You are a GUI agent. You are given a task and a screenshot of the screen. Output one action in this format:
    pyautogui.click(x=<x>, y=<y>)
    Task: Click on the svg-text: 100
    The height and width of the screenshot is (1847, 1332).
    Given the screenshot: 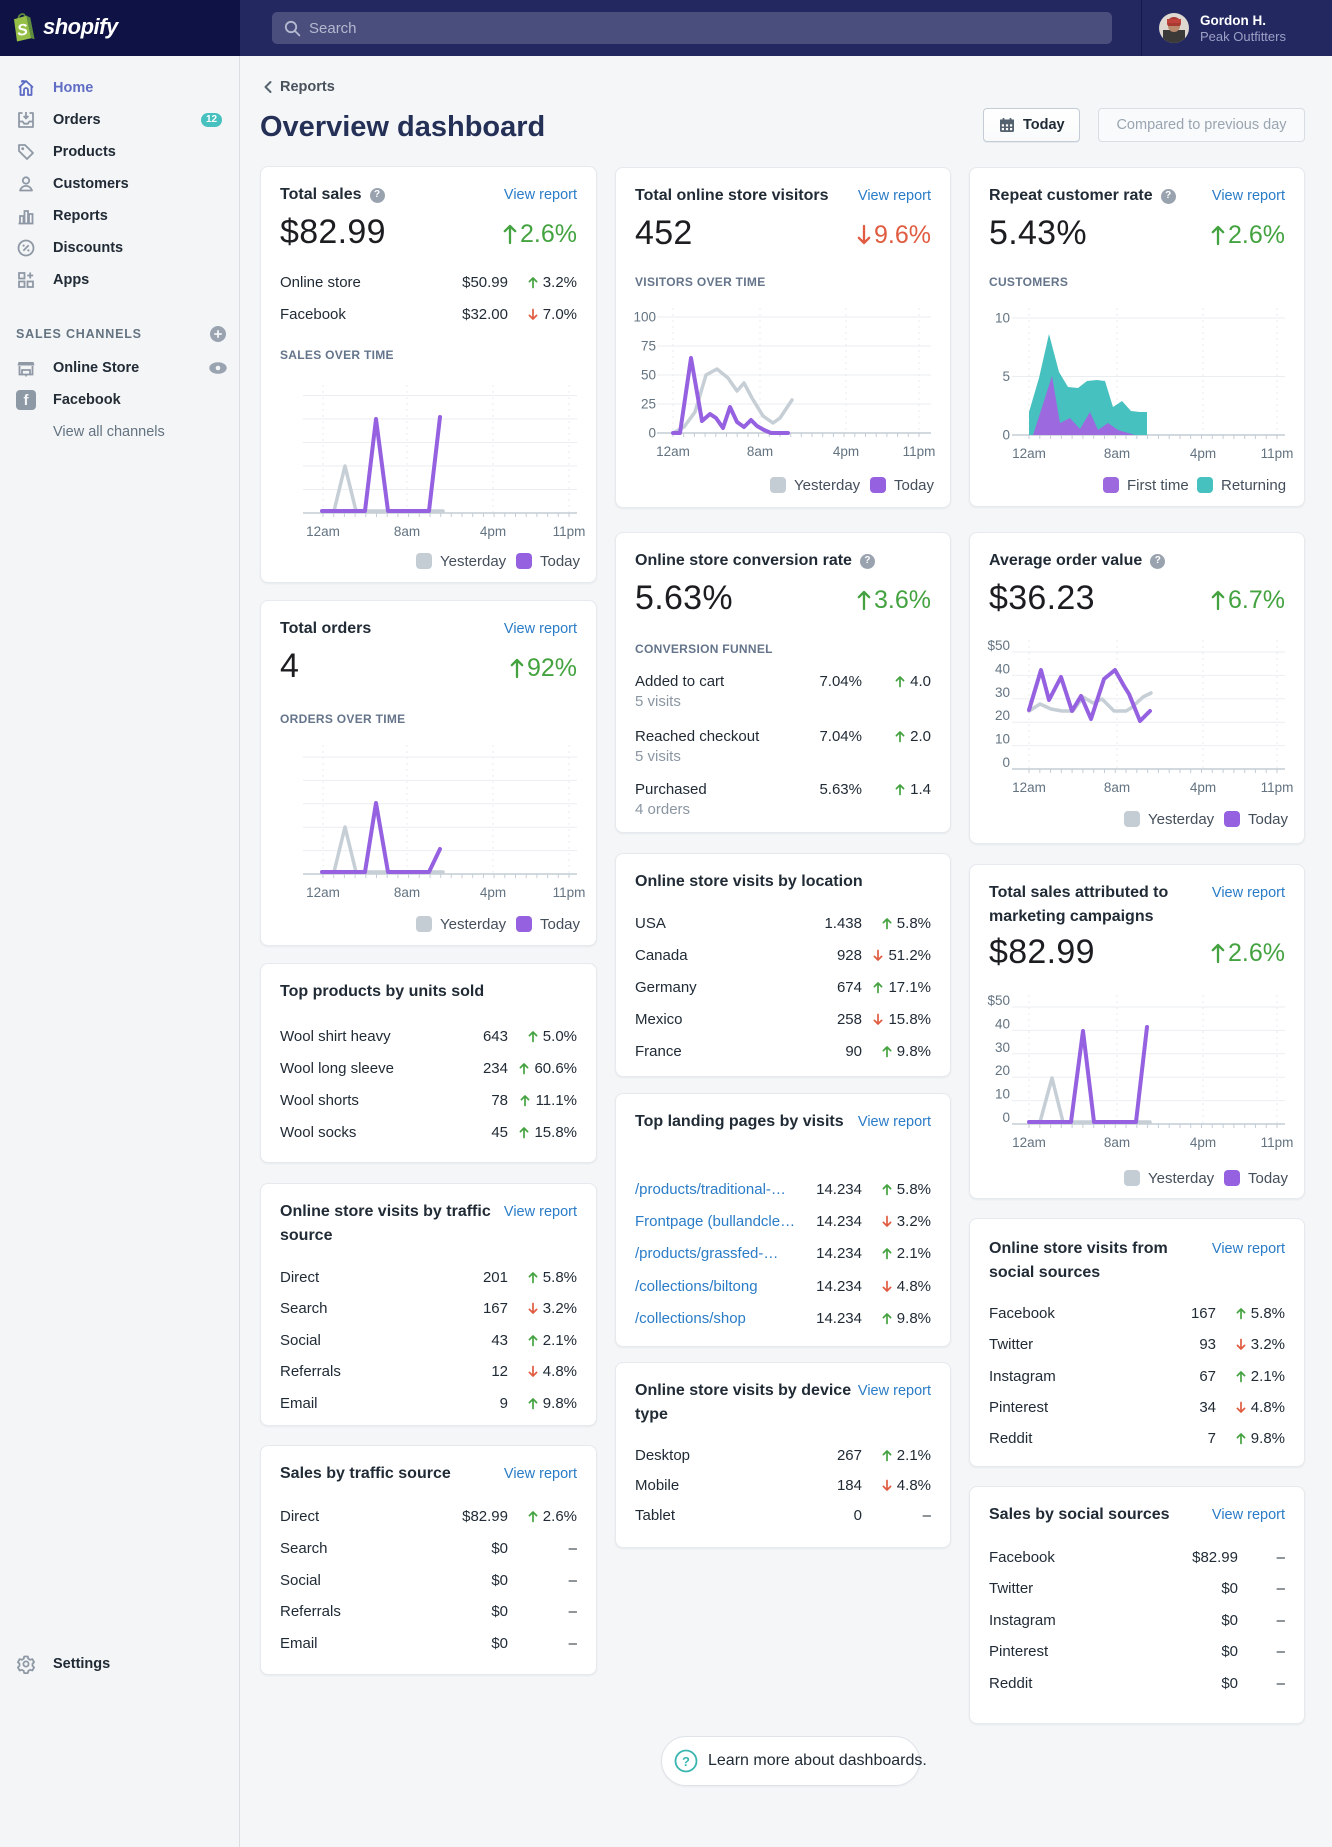 What is the action you would take?
    pyautogui.click(x=644, y=317)
    